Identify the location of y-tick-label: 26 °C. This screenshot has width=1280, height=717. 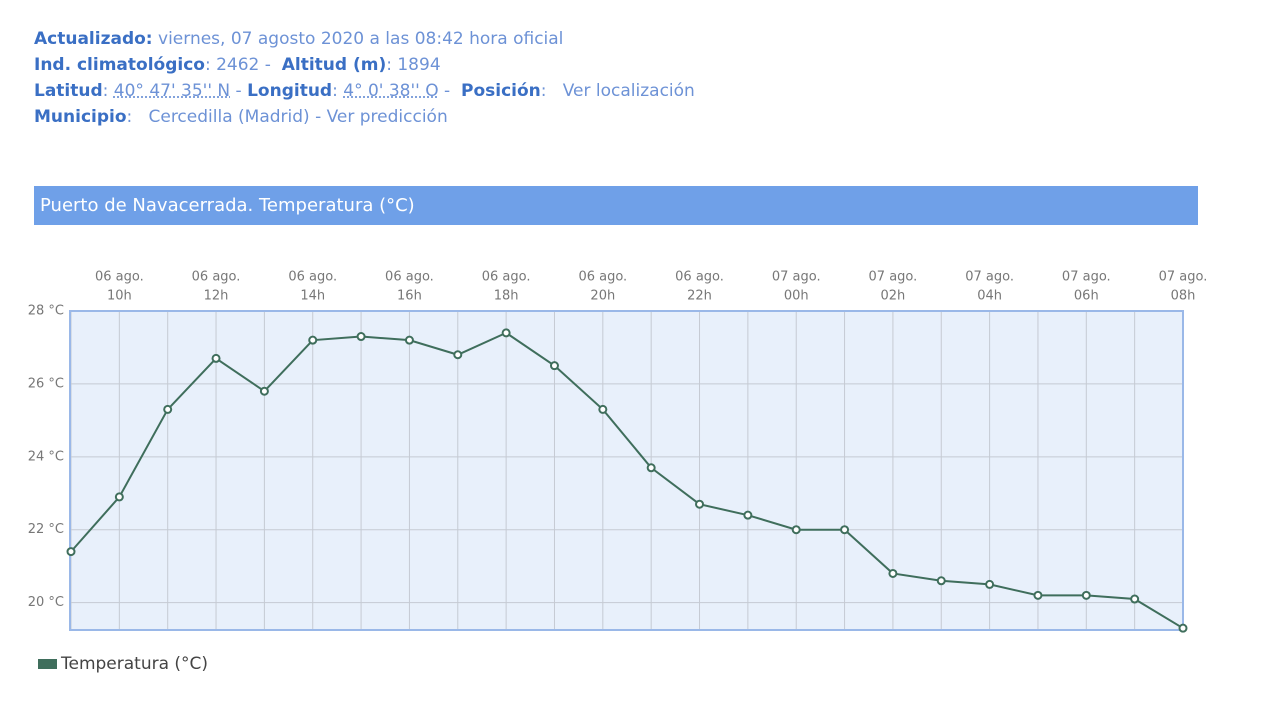
(46, 383).